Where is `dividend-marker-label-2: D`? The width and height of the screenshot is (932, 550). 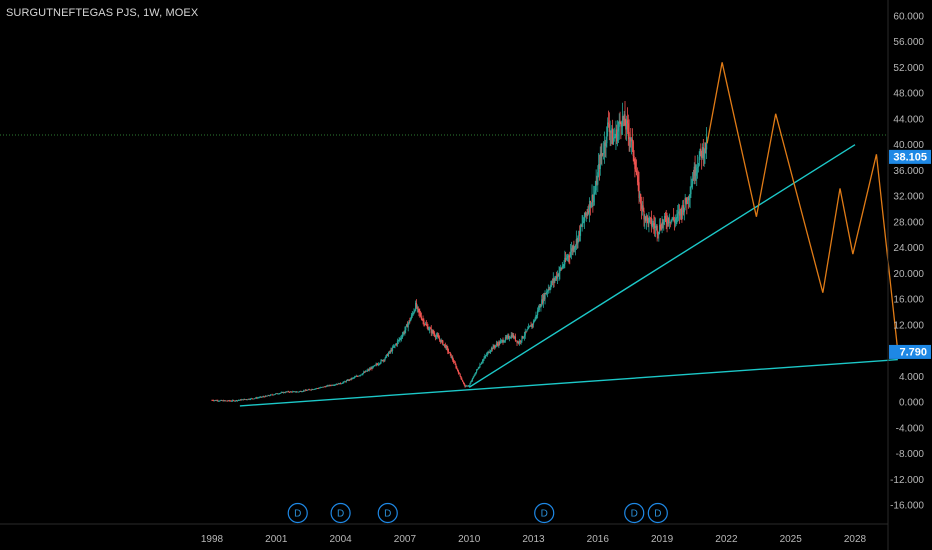 dividend-marker-label-2: D is located at coordinates (340, 514).